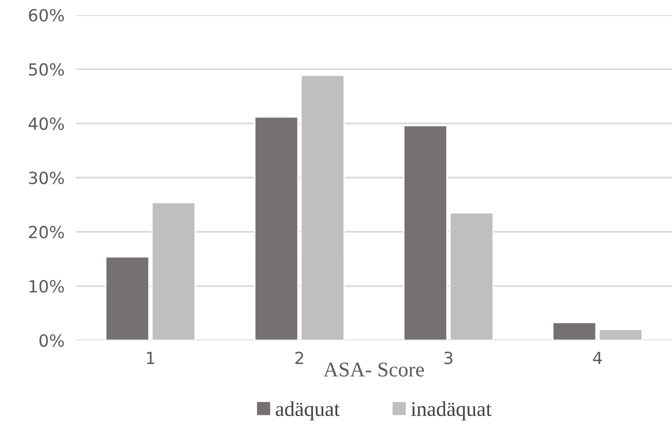 This screenshot has height=428, width=672. I want to click on y-tick-label: 0%, so click(51, 340).